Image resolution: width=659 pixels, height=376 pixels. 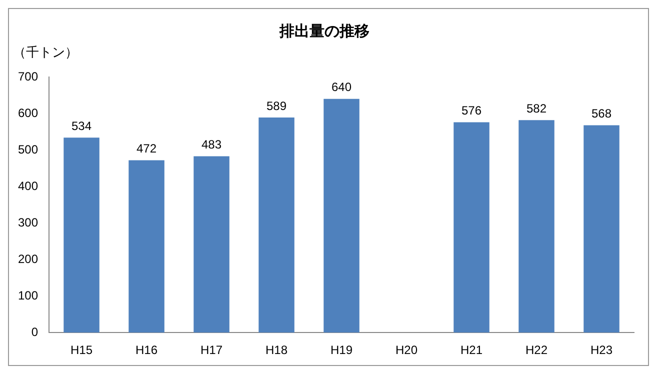 What do you see at coordinates (28, 76) in the screenshot?
I see `y-tick-label: 700` at bounding box center [28, 76].